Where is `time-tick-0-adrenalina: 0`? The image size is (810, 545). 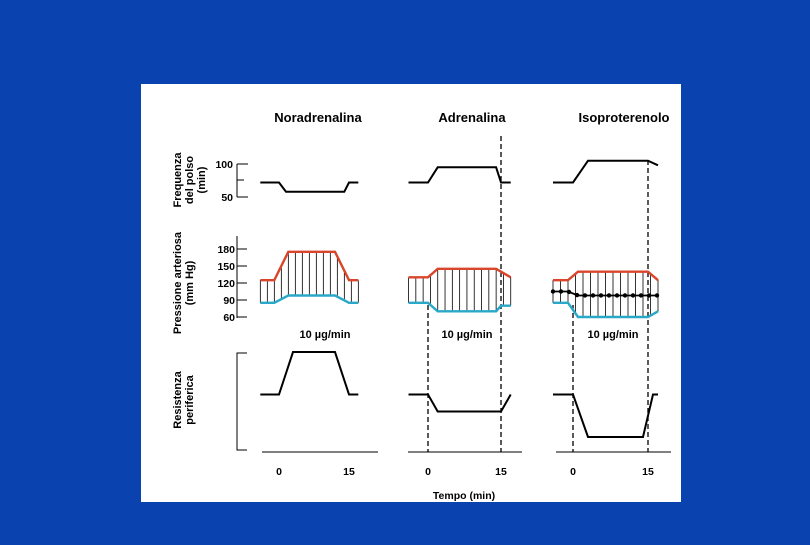
time-tick-0-adrenalina: 0 is located at coordinates (428, 472).